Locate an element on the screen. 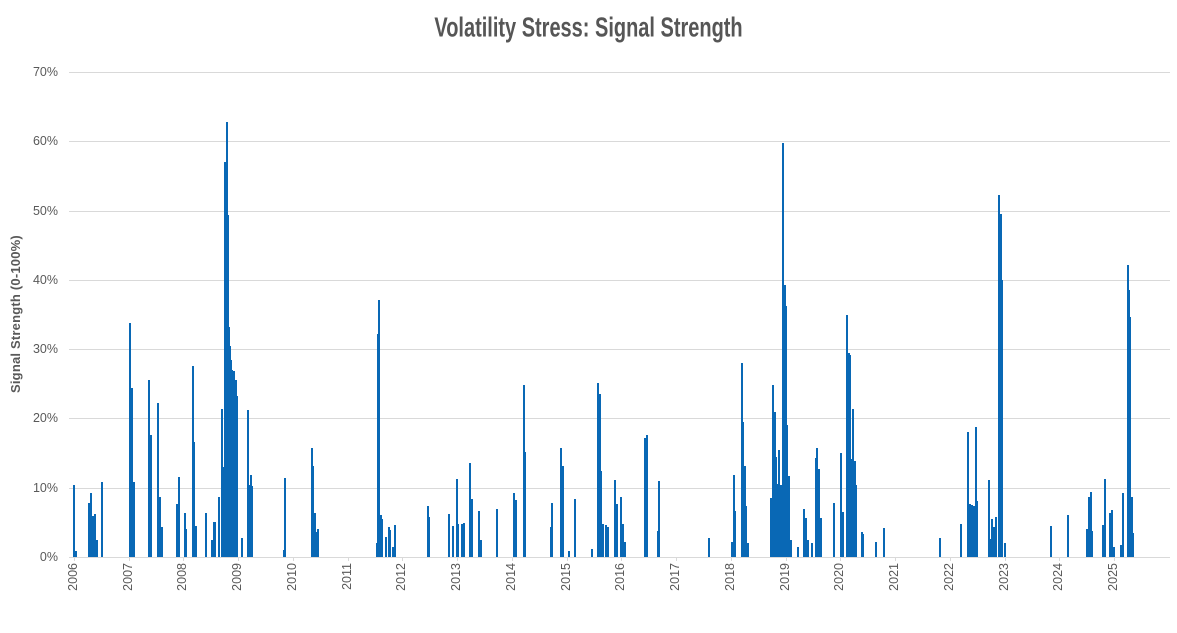 The width and height of the screenshot is (1177, 633). x-tick-mark-2008 is located at coordinates (184, 559).